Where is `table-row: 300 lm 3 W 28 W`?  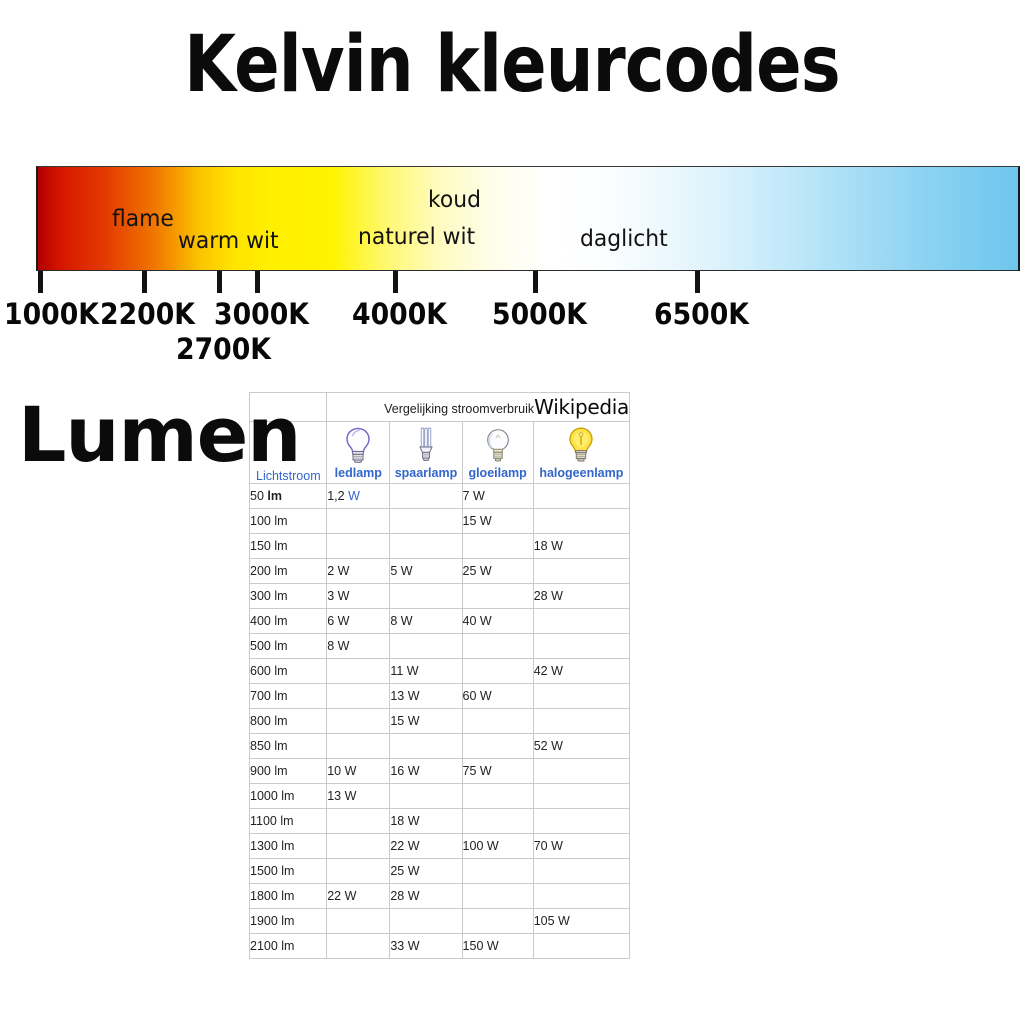 table-row: 300 lm 3 W 28 W is located at coordinates (439, 596).